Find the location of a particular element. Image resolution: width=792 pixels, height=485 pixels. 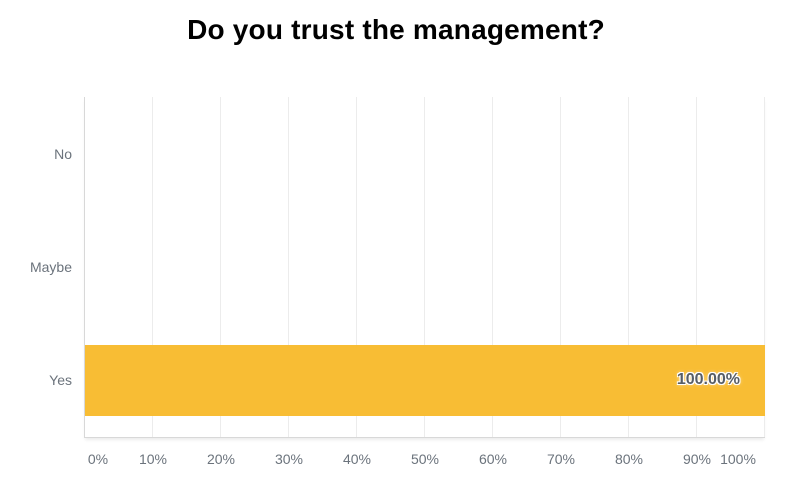

bar-yes: 100.00% is located at coordinates (425, 380).